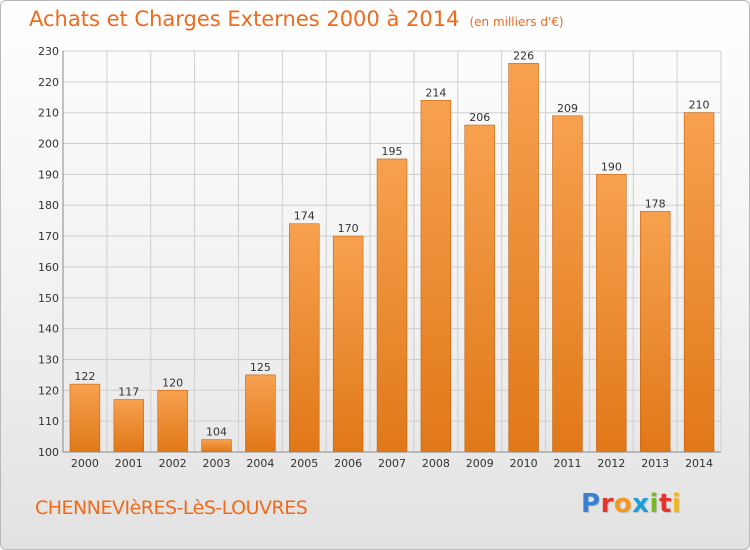  Describe the element at coordinates (85, 418) in the screenshot. I see `bar-2000` at that location.